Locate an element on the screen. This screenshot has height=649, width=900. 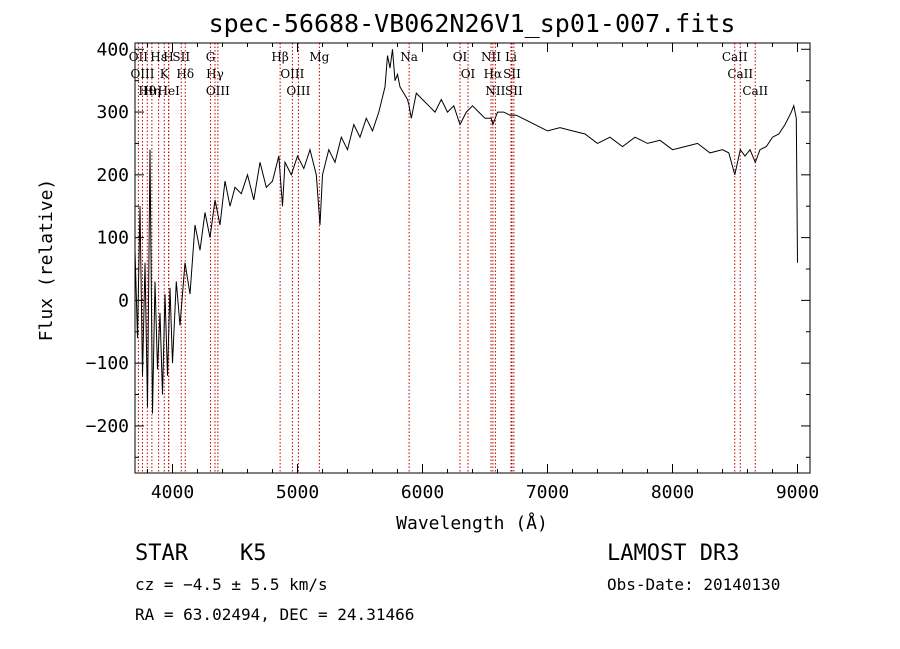
x-tick-label: 8000 is located at coordinates (672, 492).